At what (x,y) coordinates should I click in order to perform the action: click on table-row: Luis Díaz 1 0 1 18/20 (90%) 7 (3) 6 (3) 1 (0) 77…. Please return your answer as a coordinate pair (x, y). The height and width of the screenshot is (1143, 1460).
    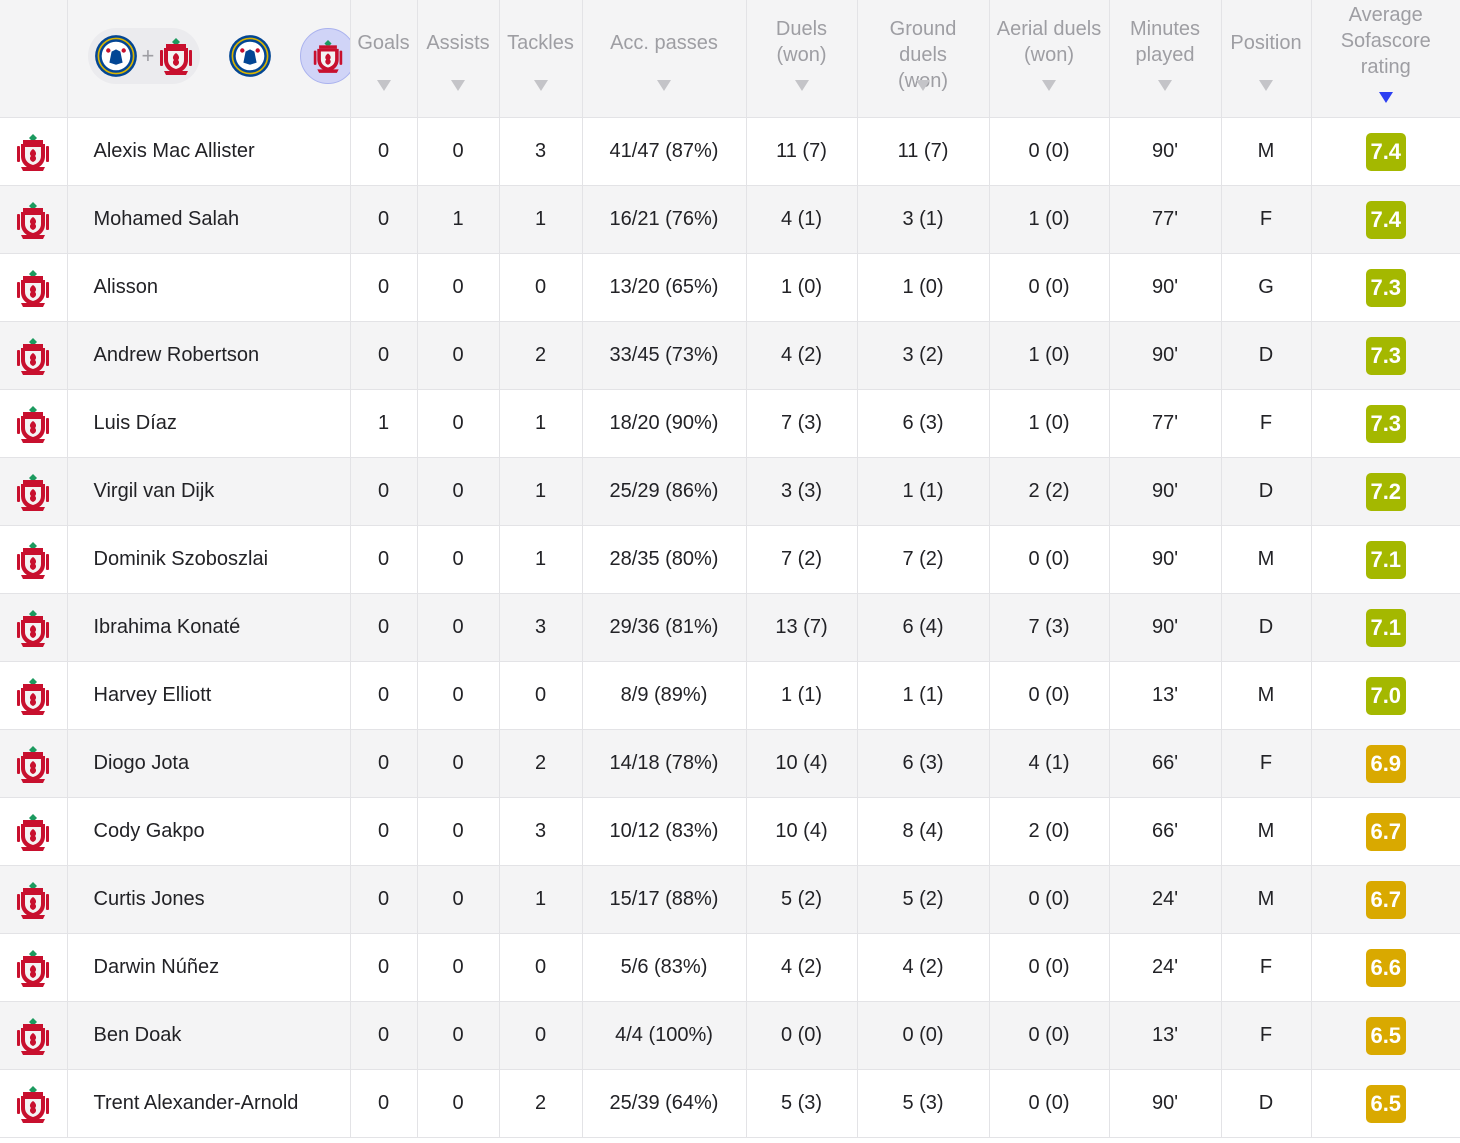
    Looking at the image, I should click on (730, 423).